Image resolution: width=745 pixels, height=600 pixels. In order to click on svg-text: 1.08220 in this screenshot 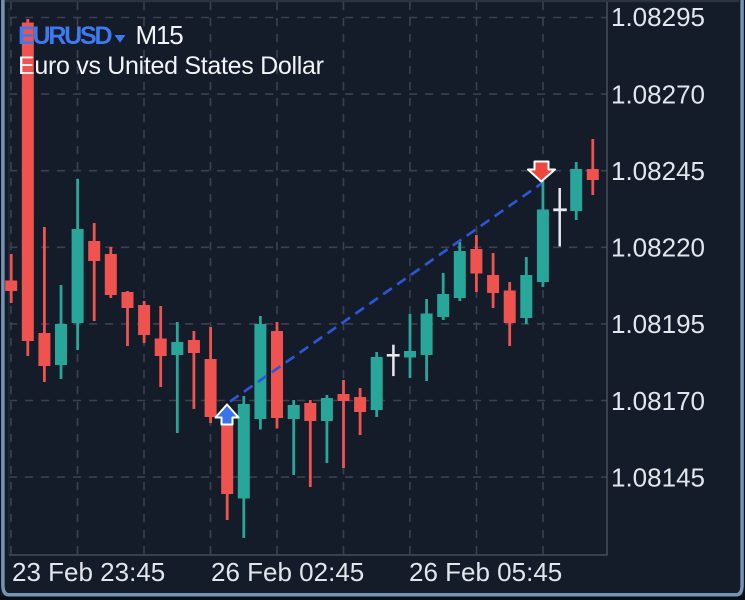, I will do `click(658, 248)`.